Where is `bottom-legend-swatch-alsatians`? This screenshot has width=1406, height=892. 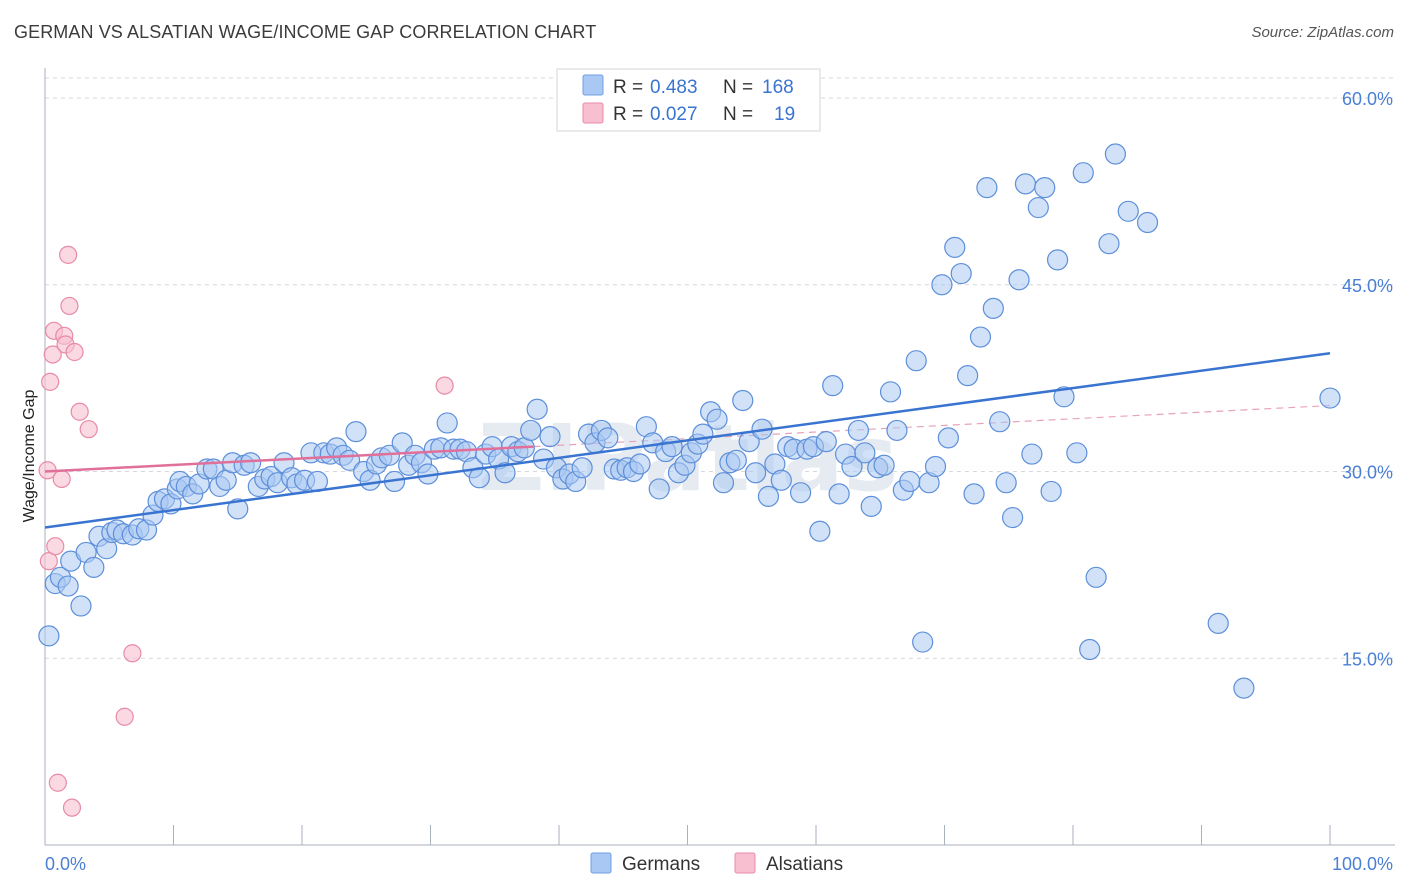
bottom-legend-swatch-alsatians is located at coordinates (745, 863).